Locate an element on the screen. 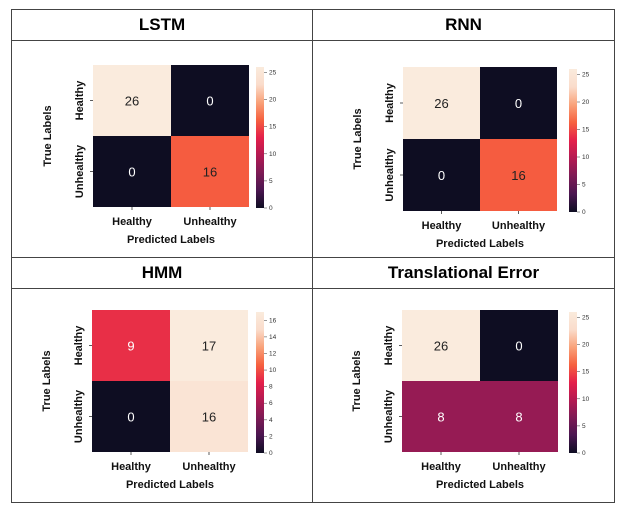  colorbar-tick-label: 6 is located at coordinates (271, 403).